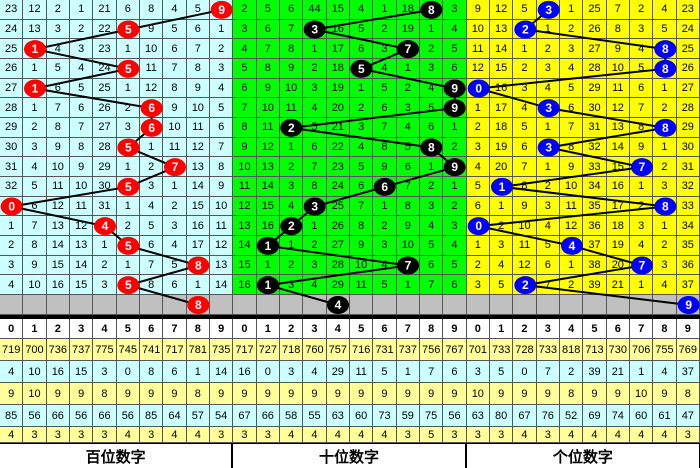 Image resolution: width=700 pixels, height=468 pixels. I want to click on miss-cell: 12, so click(82, 226).